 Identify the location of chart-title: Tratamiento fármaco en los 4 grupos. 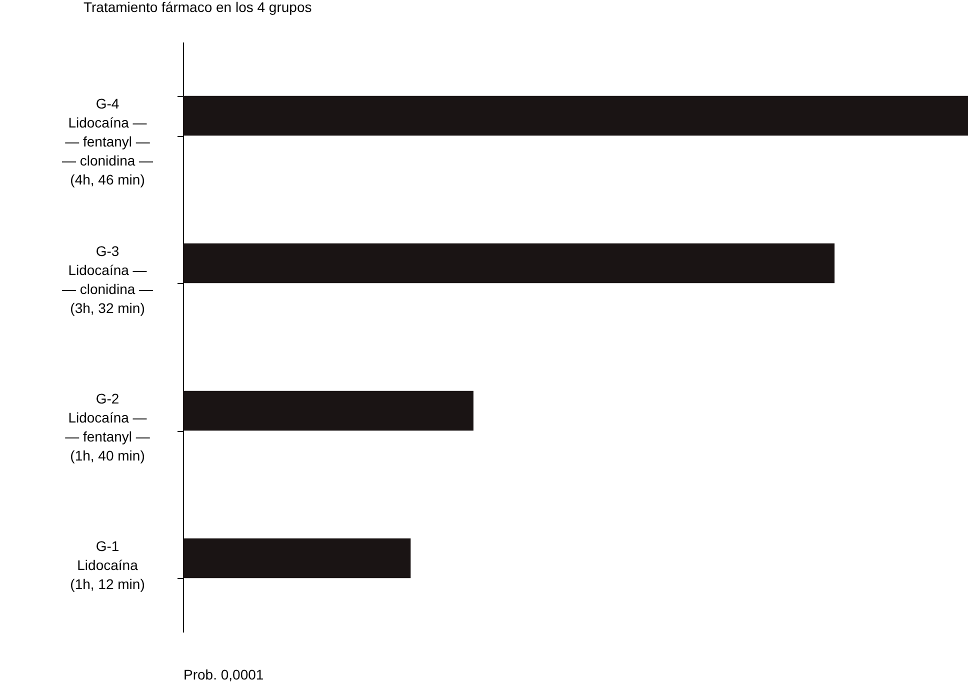
(197, 7).